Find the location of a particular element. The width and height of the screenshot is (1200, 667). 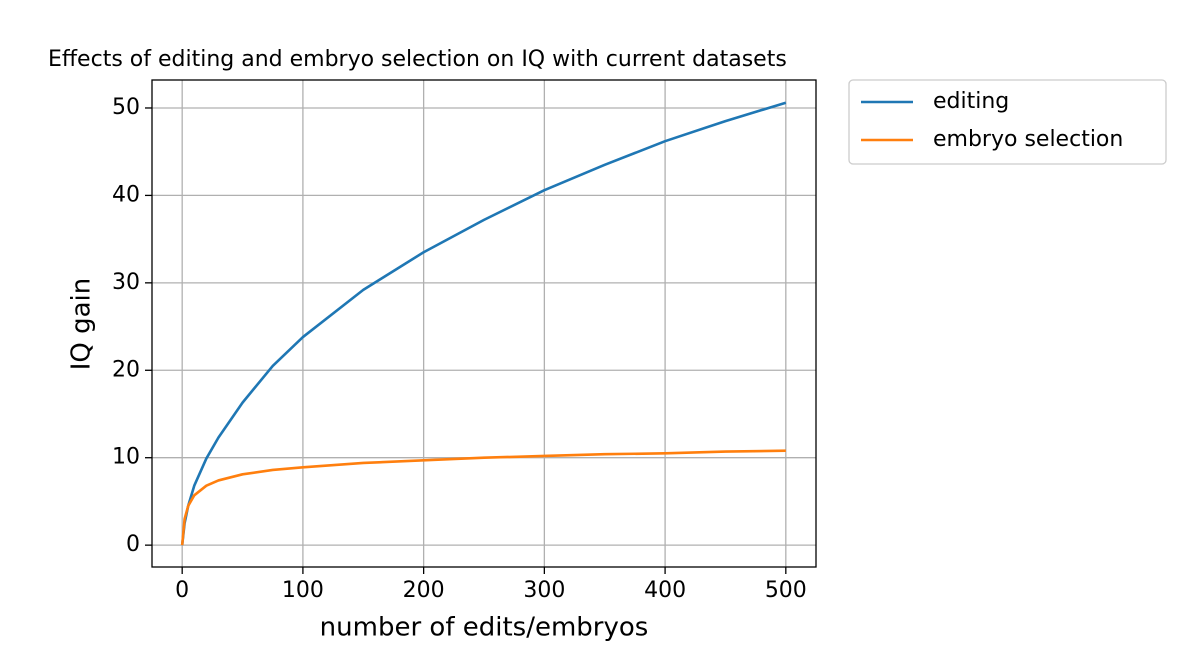

legend-label: editing is located at coordinates (971, 101).